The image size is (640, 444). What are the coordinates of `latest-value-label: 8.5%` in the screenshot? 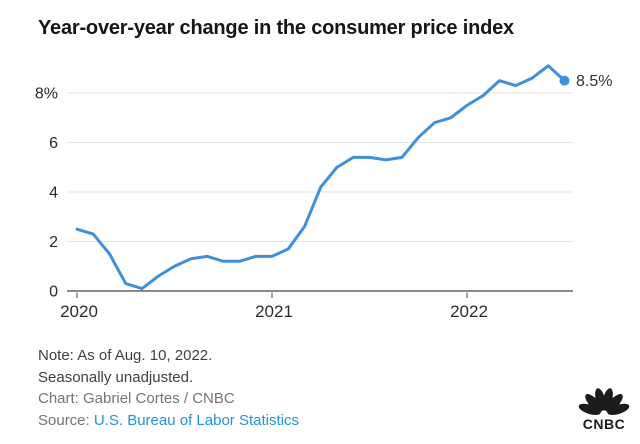 It's located at (594, 81).